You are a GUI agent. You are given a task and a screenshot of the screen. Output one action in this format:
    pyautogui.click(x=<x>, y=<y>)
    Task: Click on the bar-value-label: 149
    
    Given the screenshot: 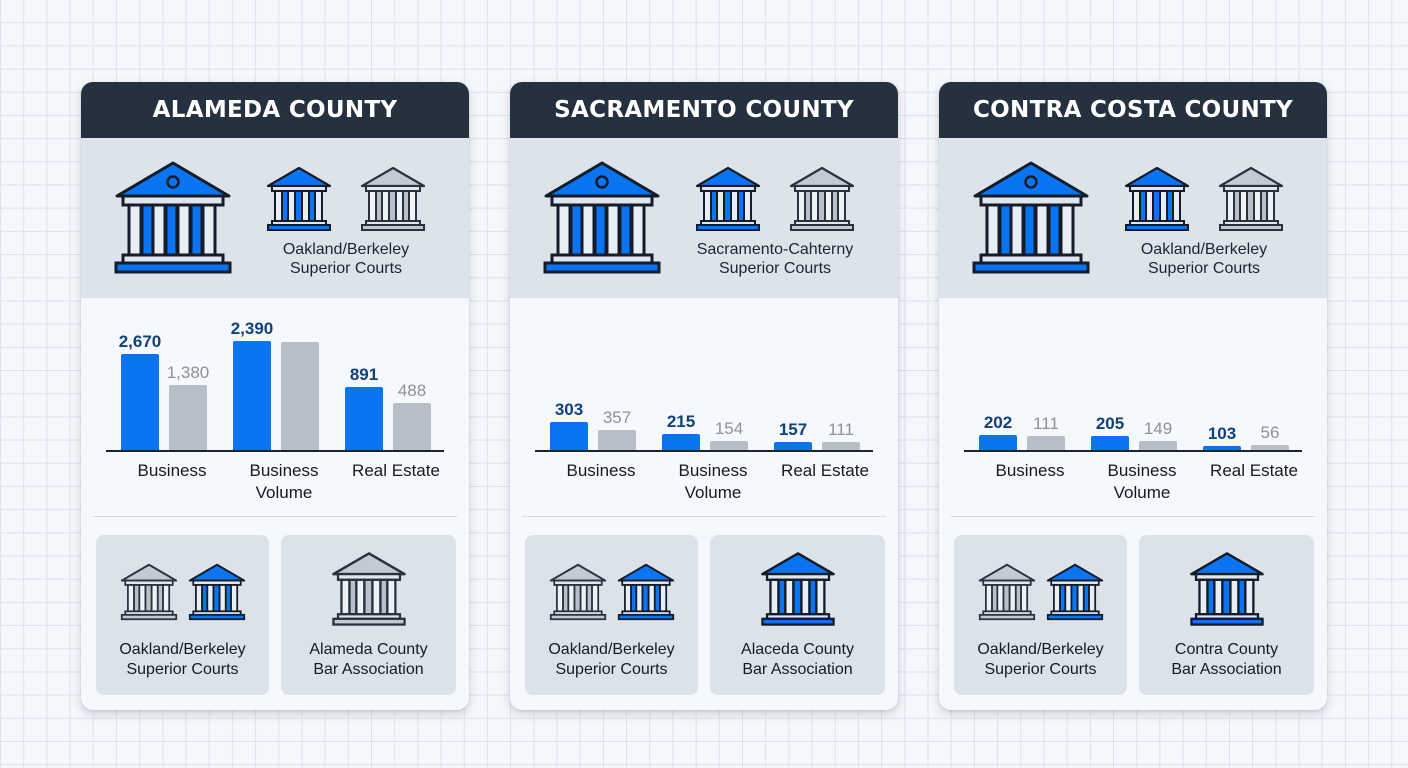 What is the action you would take?
    pyautogui.click(x=1158, y=428)
    